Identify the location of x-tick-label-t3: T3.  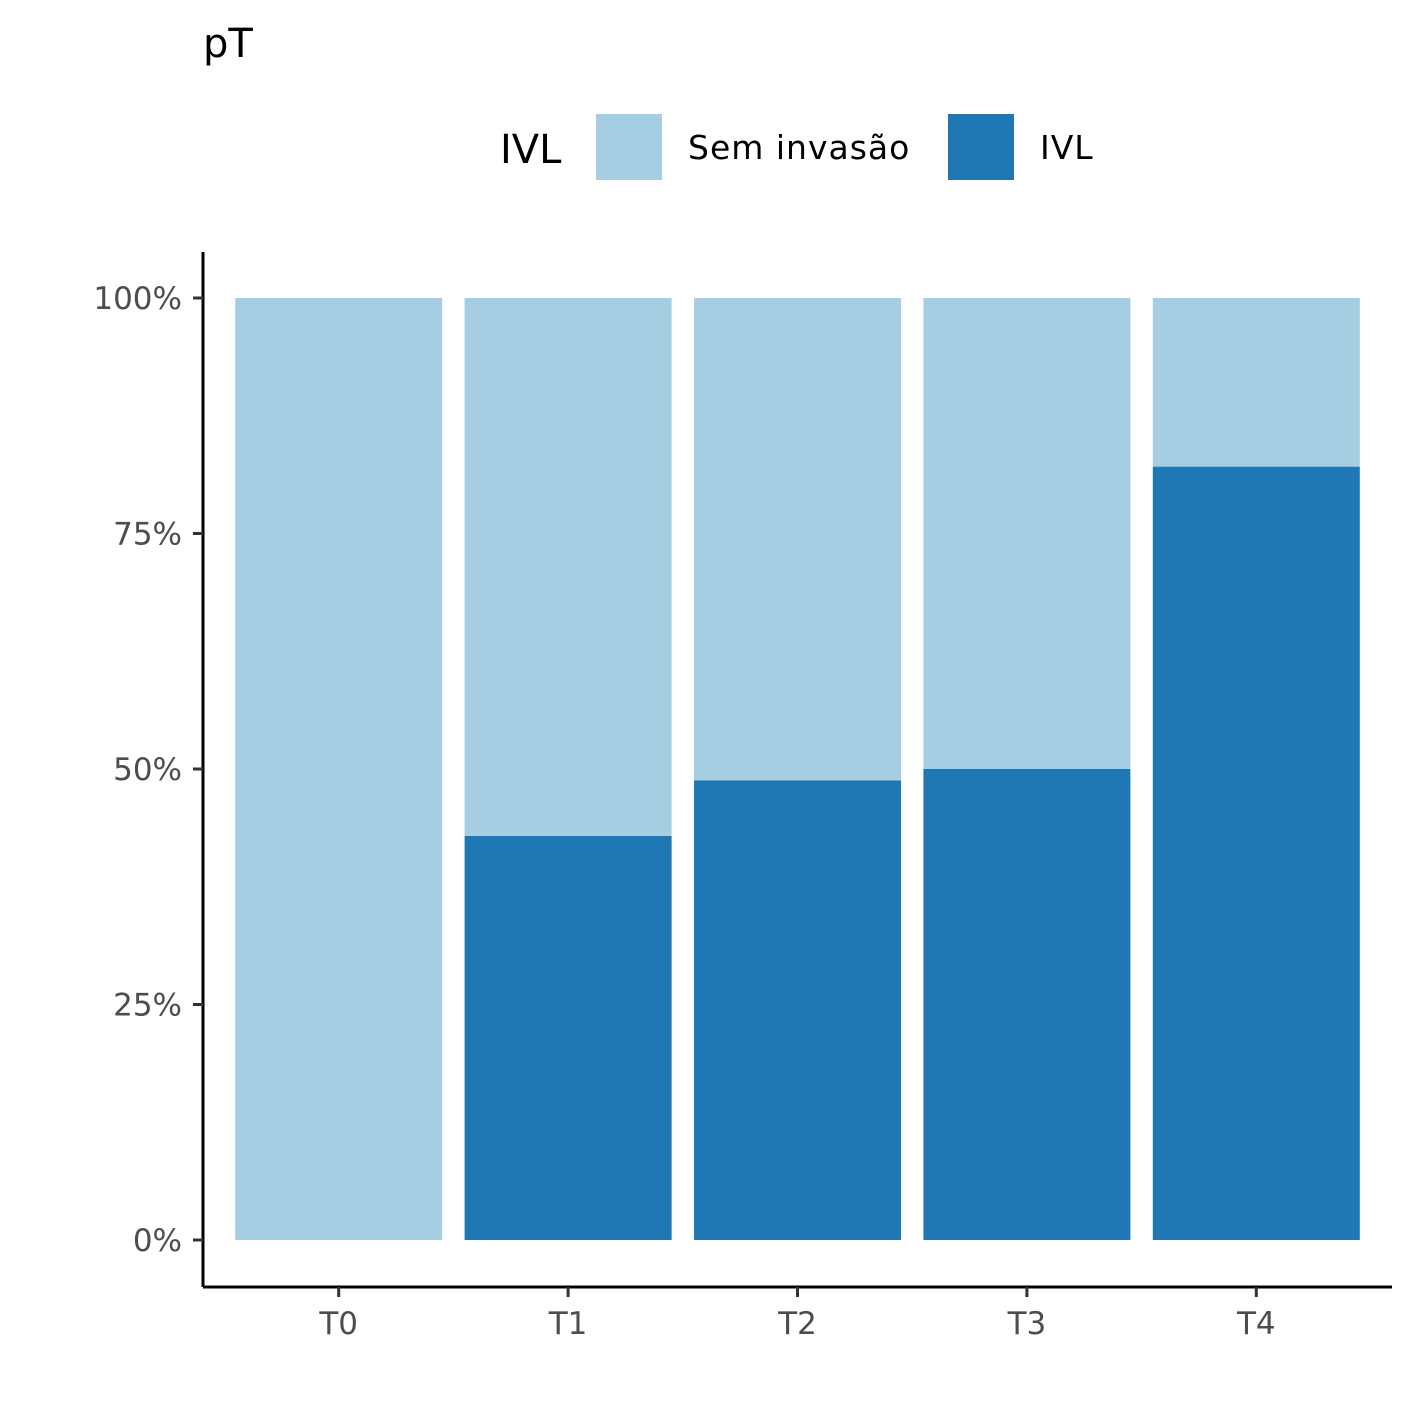
(1027, 1324).